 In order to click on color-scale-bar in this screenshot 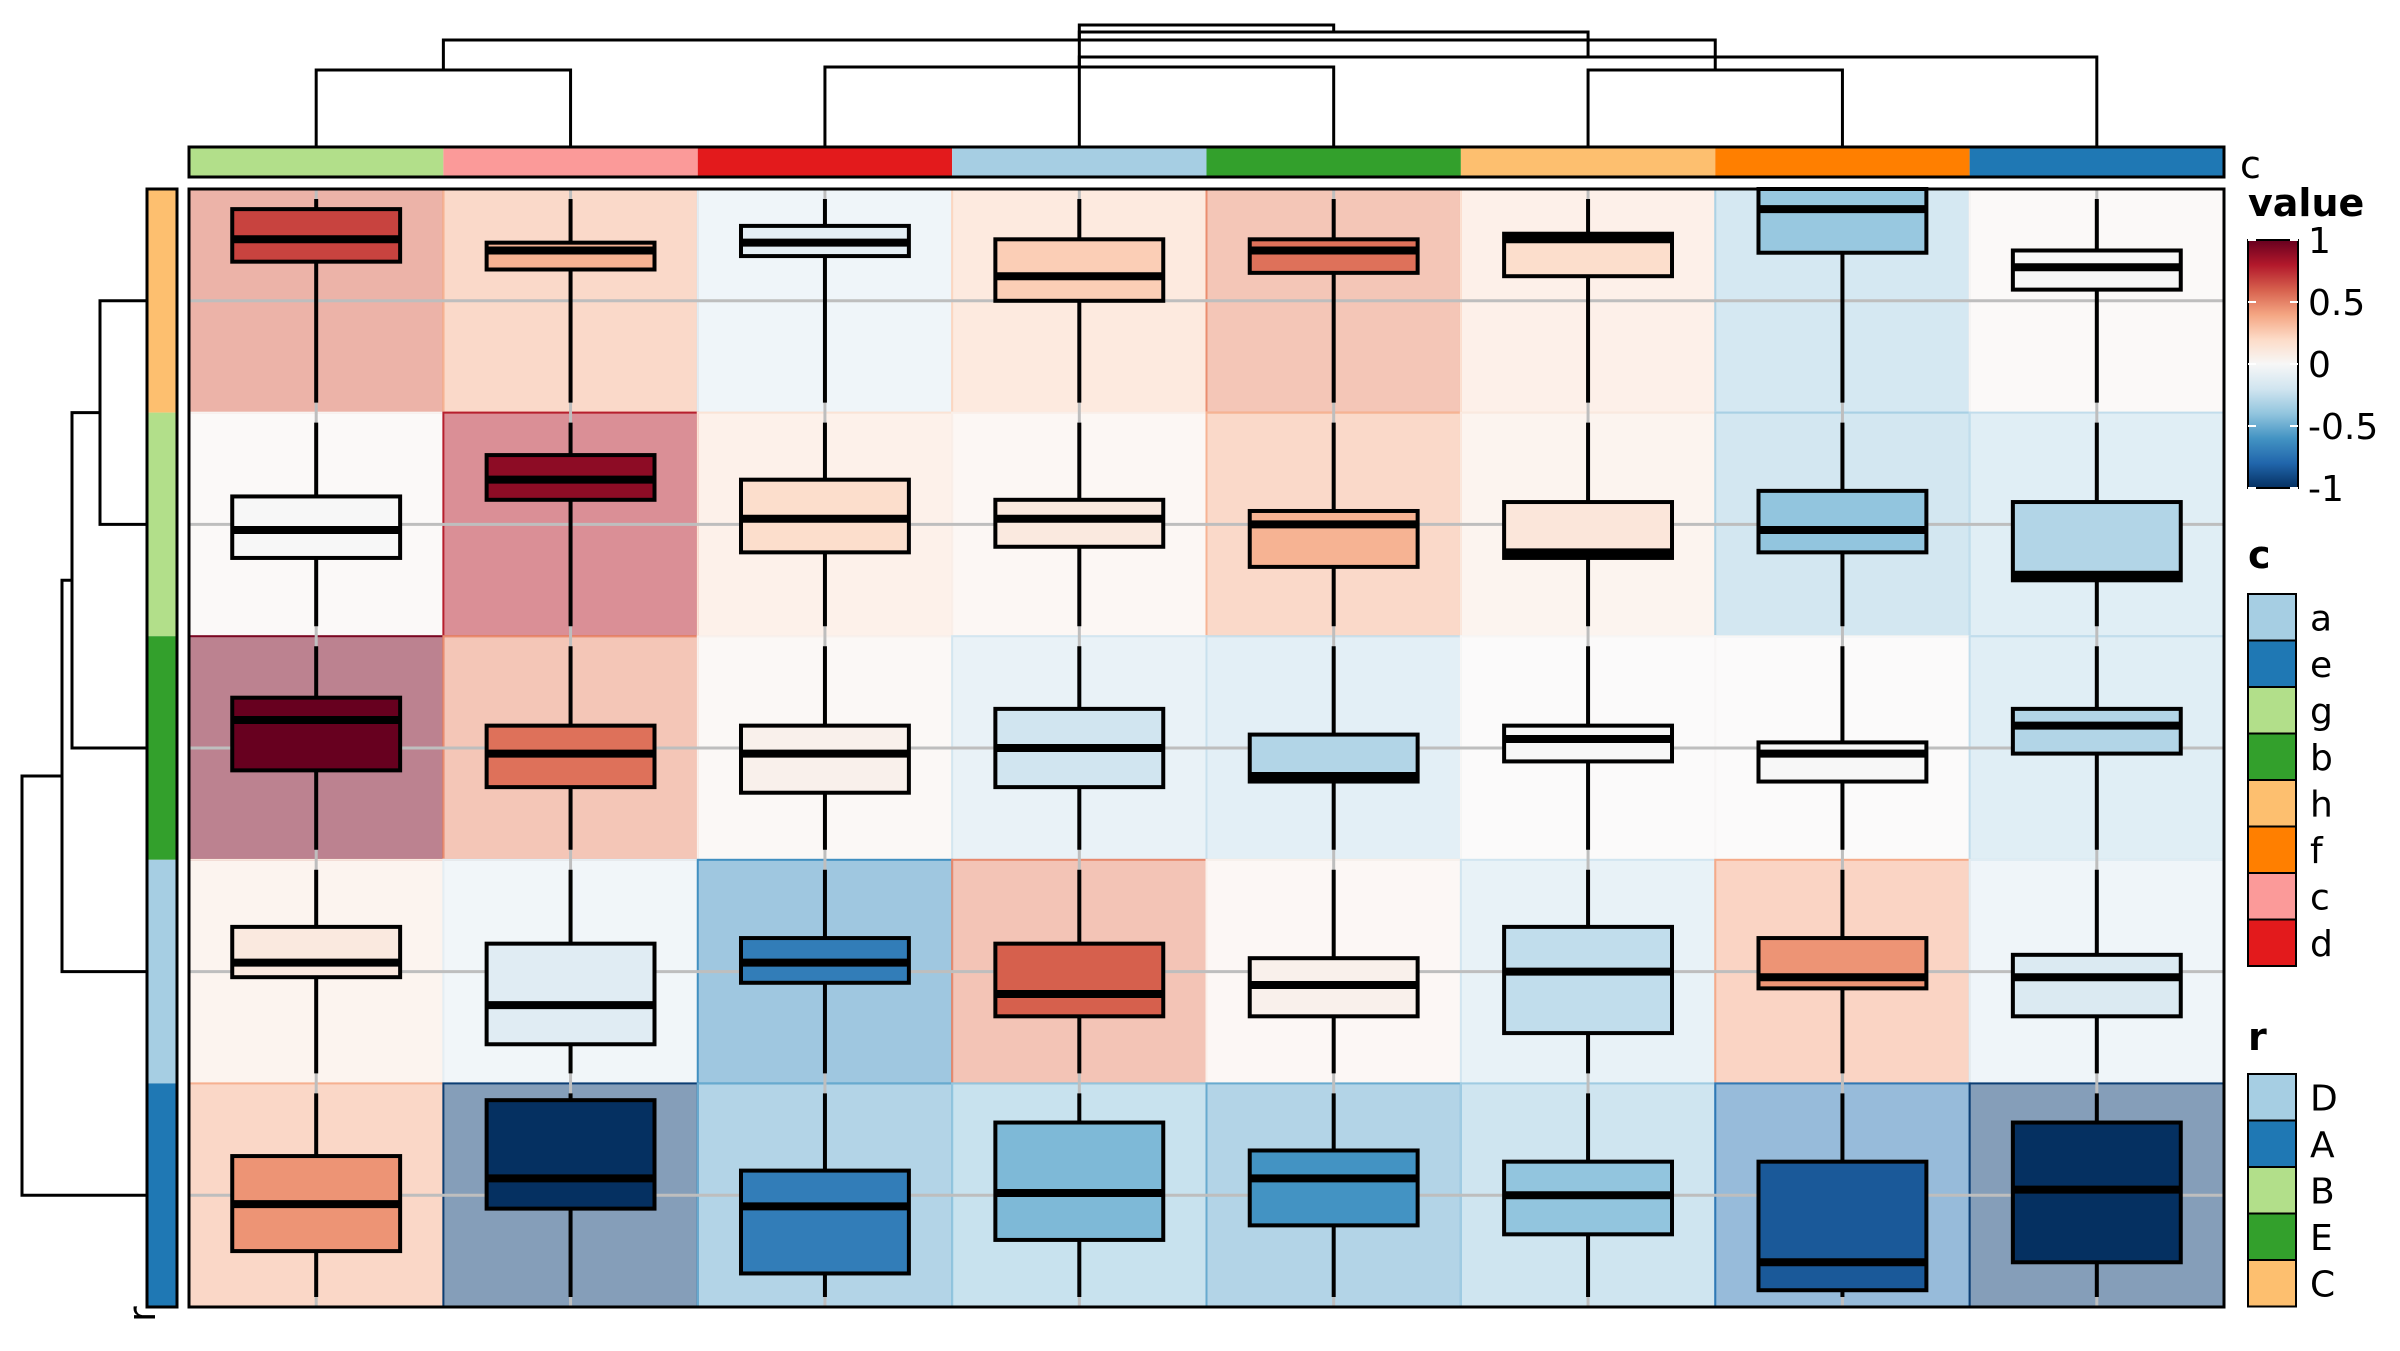, I will do `click(2273, 364)`.